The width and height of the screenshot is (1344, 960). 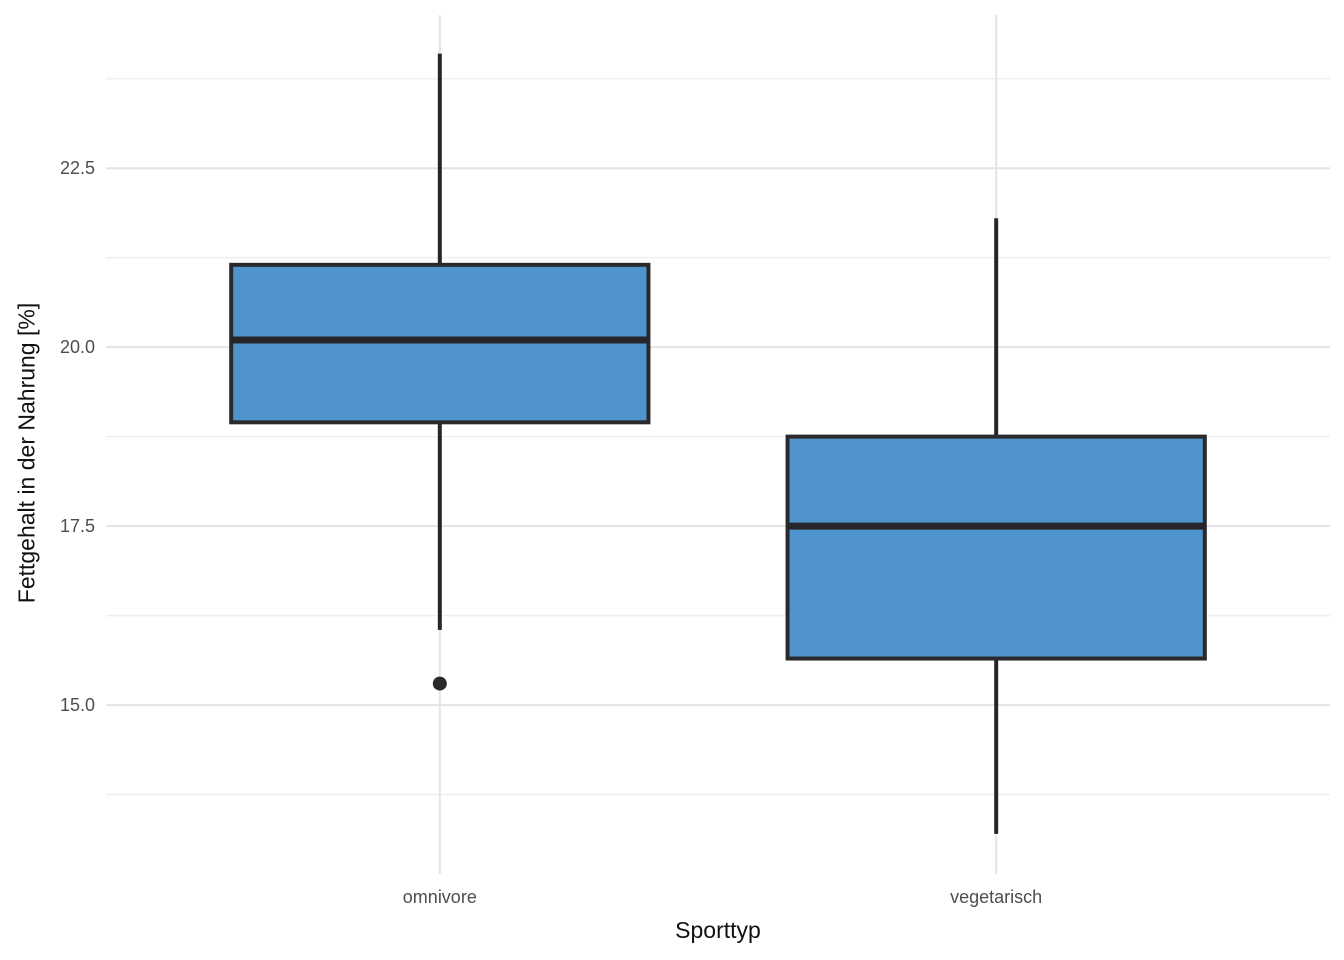 What do you see at coordinates (718, 930) in the screenshot?
I see `x-axis-title: Sporttyp` at bounding box center [718, 930].